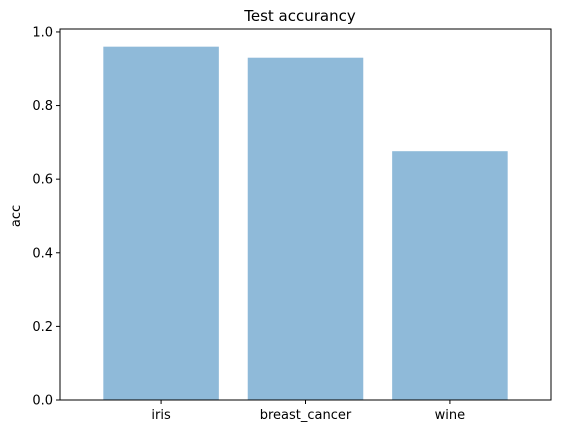 The width and height of the screenshot is (567, 433). What do you see at coordinates (46, 217) in the screenshot?
I see `y-axis-ticks: 0.0 0.2 0.4 0.6 0.8 1.0` at bounding box center [46, 217].